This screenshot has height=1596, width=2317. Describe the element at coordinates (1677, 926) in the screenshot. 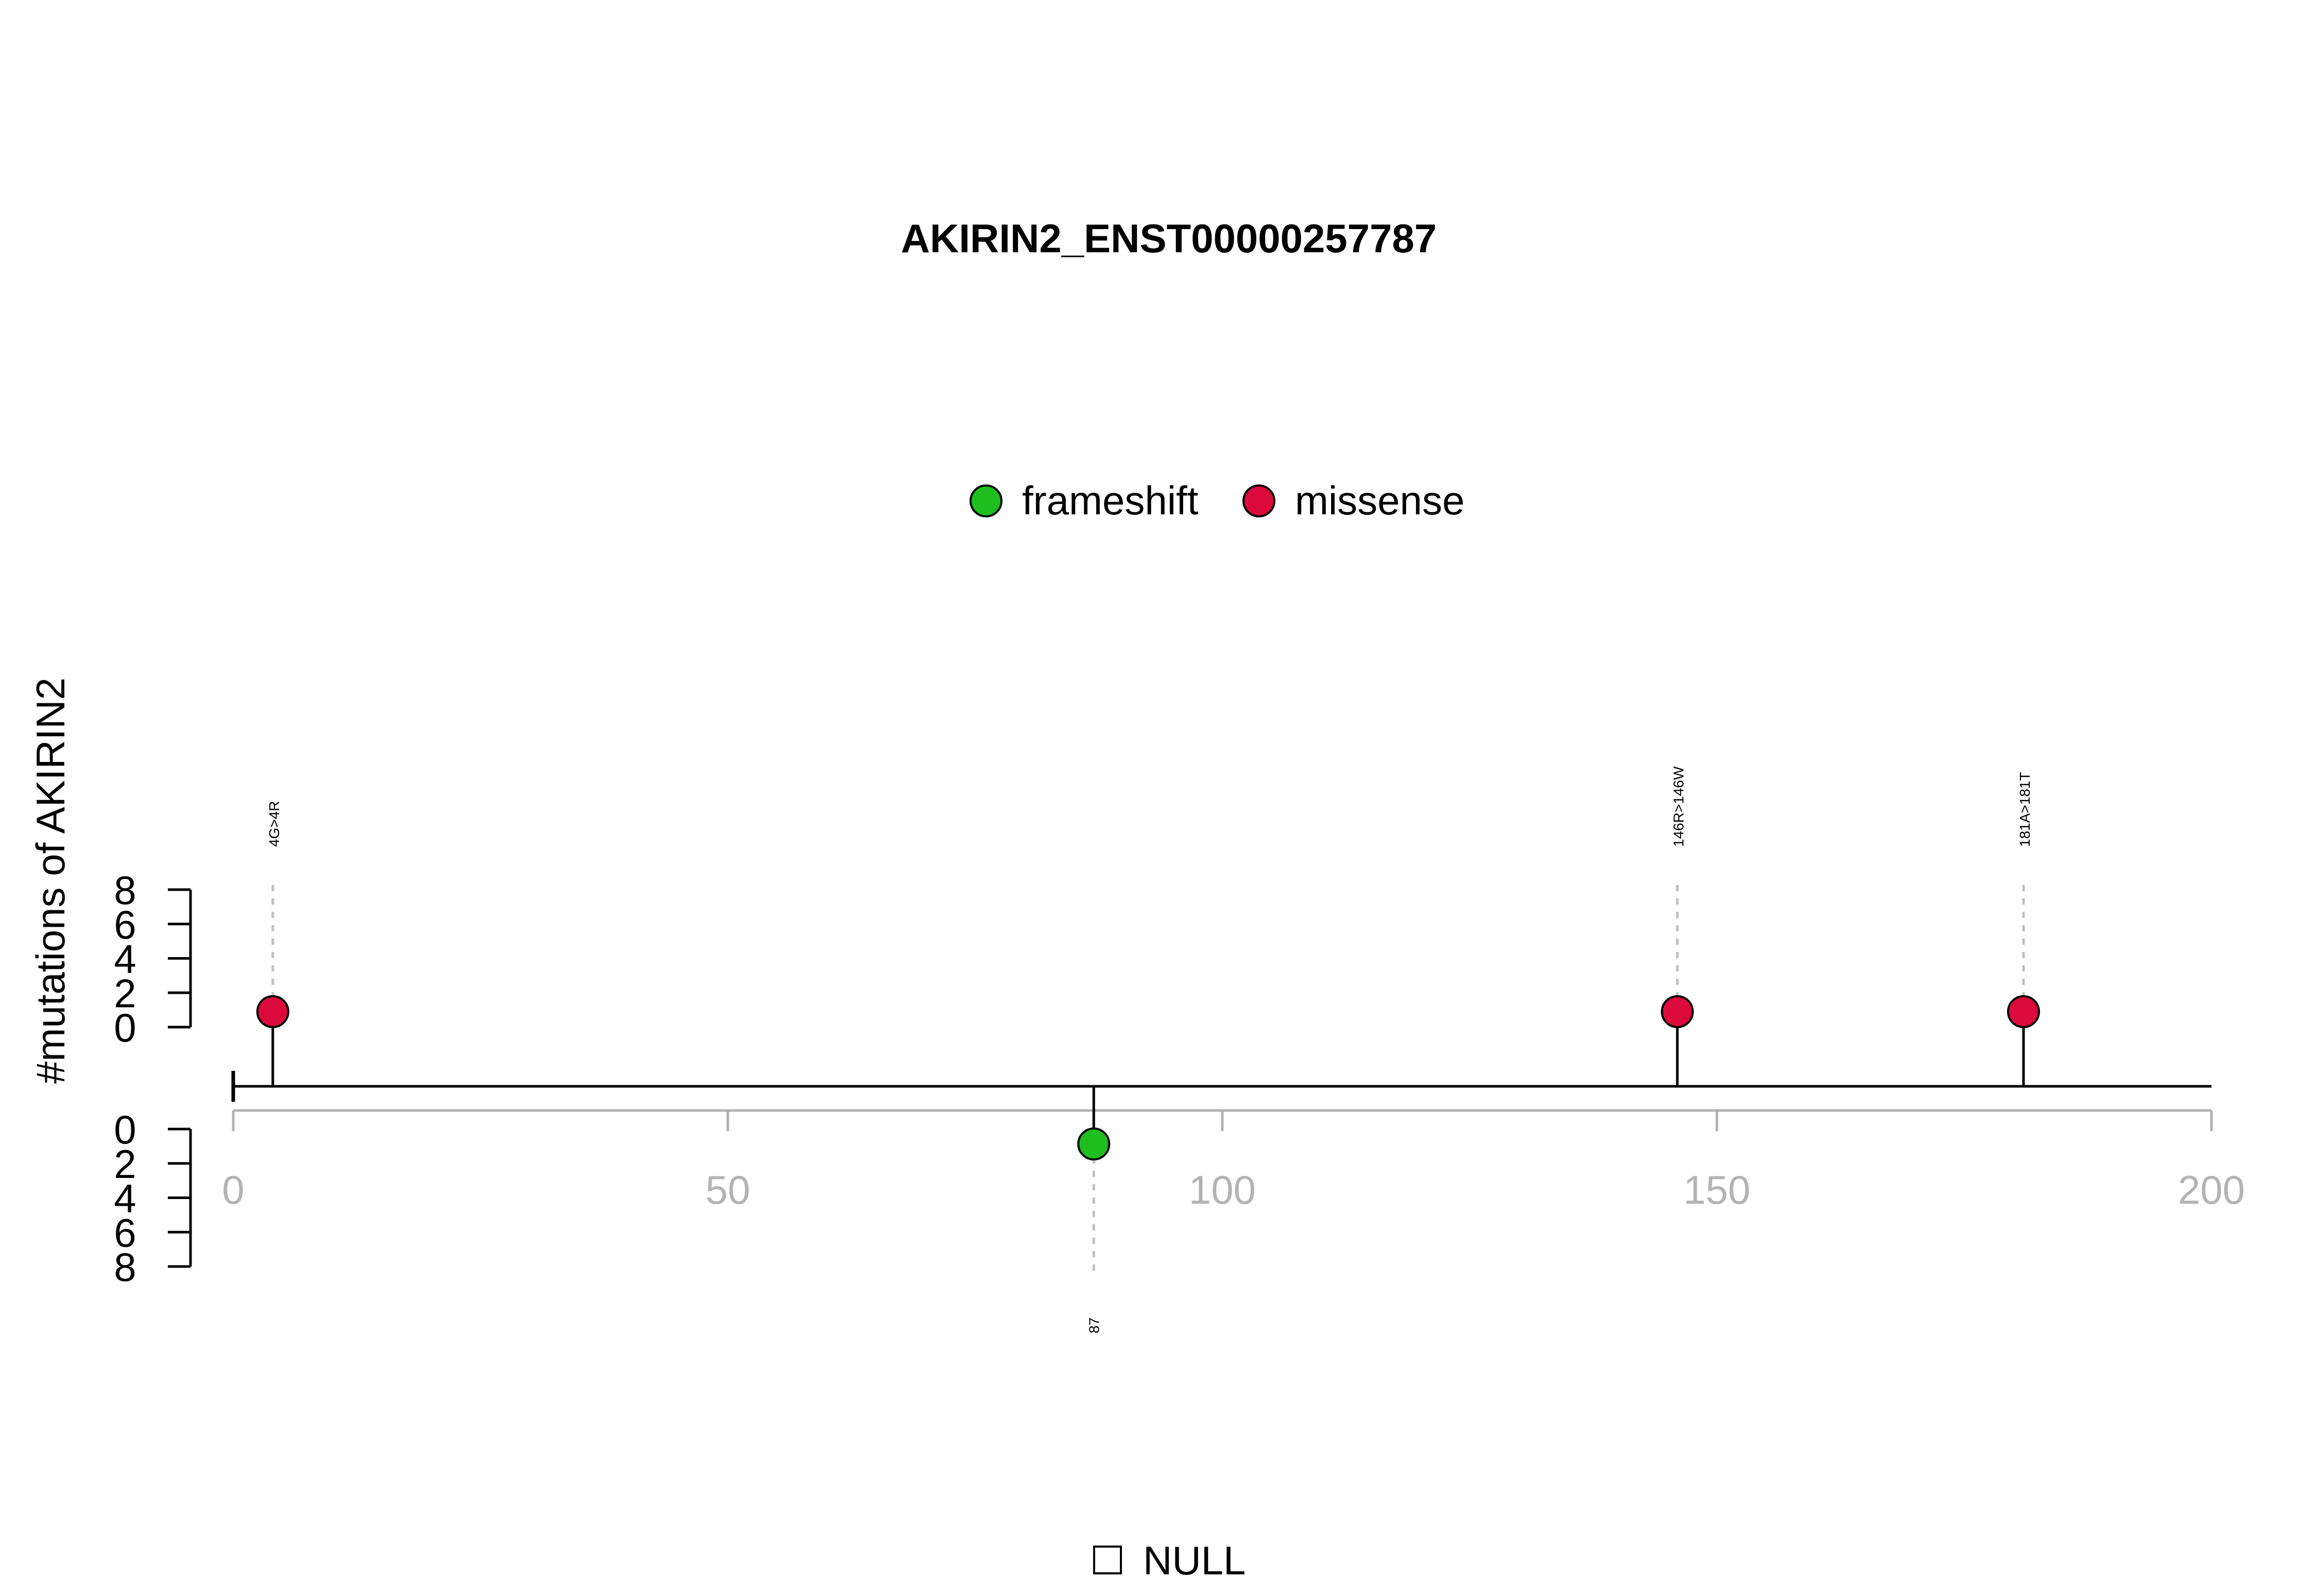

I see `mutation-missense: 146R>146W` at that location.